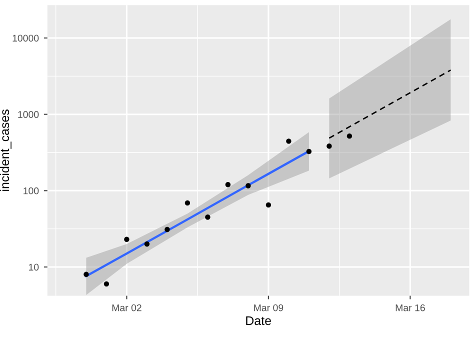  Describe the element at coordinates (28, 114) in the screenshot. I see `y-tick-label: 1000` at that location.